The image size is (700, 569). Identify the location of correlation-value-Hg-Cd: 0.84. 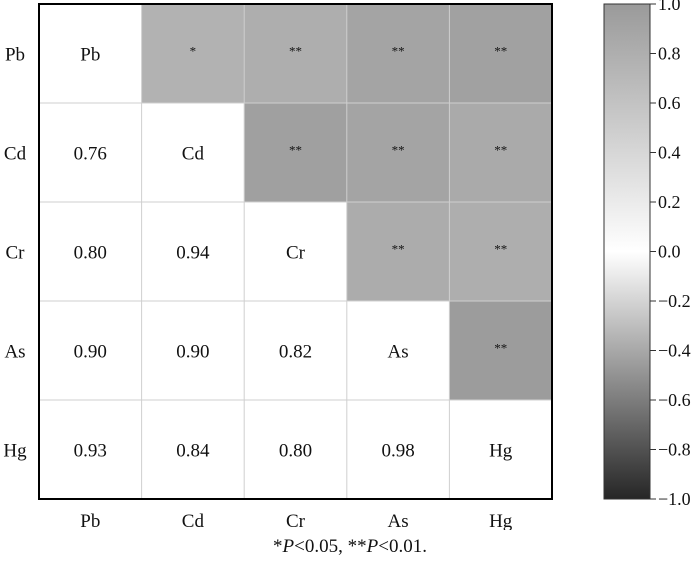
(193, 451).